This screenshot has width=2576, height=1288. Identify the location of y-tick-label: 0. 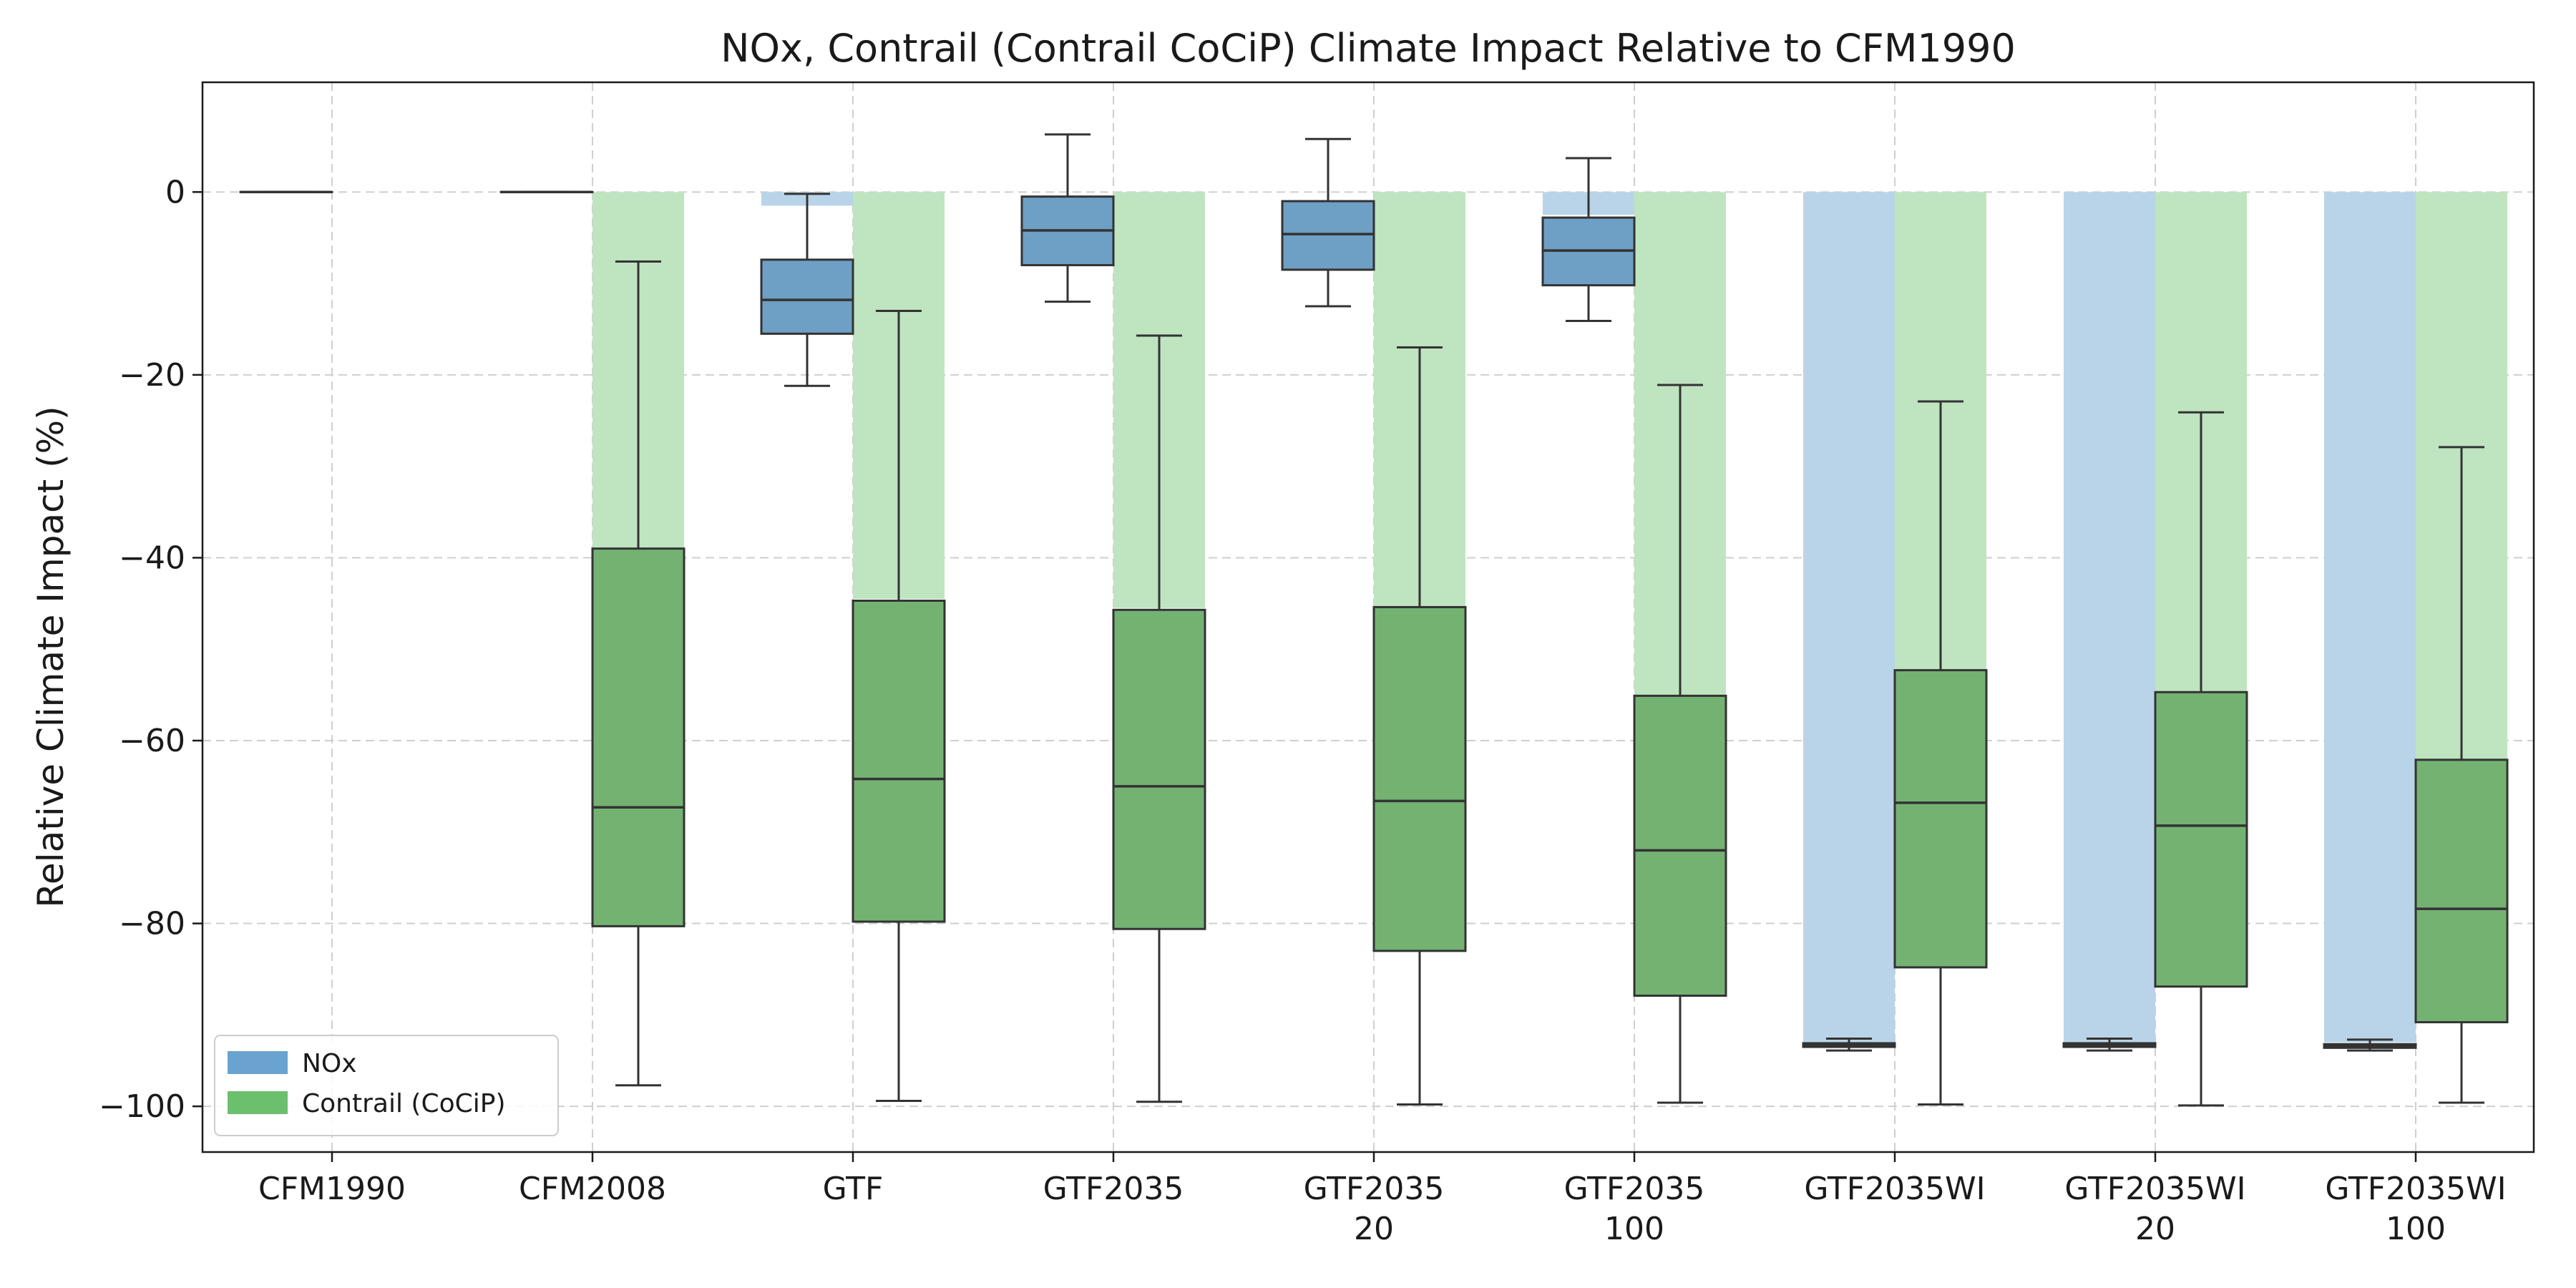
(175, 192).